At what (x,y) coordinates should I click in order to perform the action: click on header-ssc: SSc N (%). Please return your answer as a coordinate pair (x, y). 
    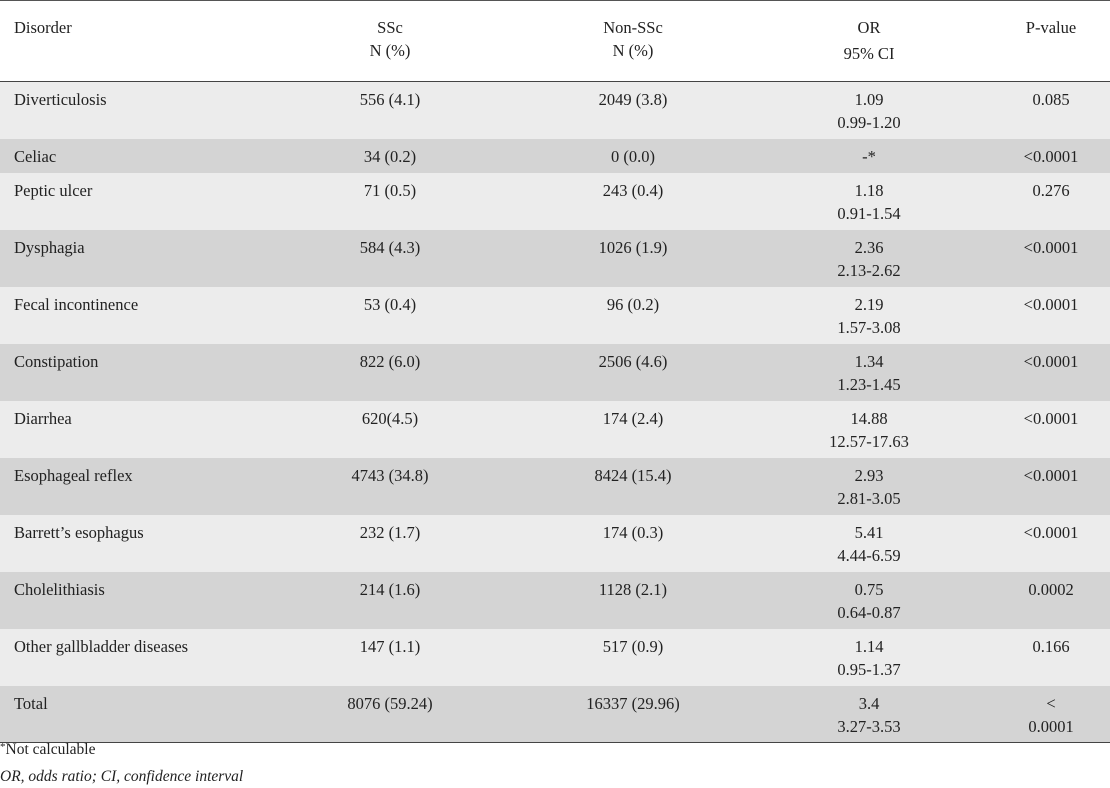
    Looking at the image, I should click on (390, 41).